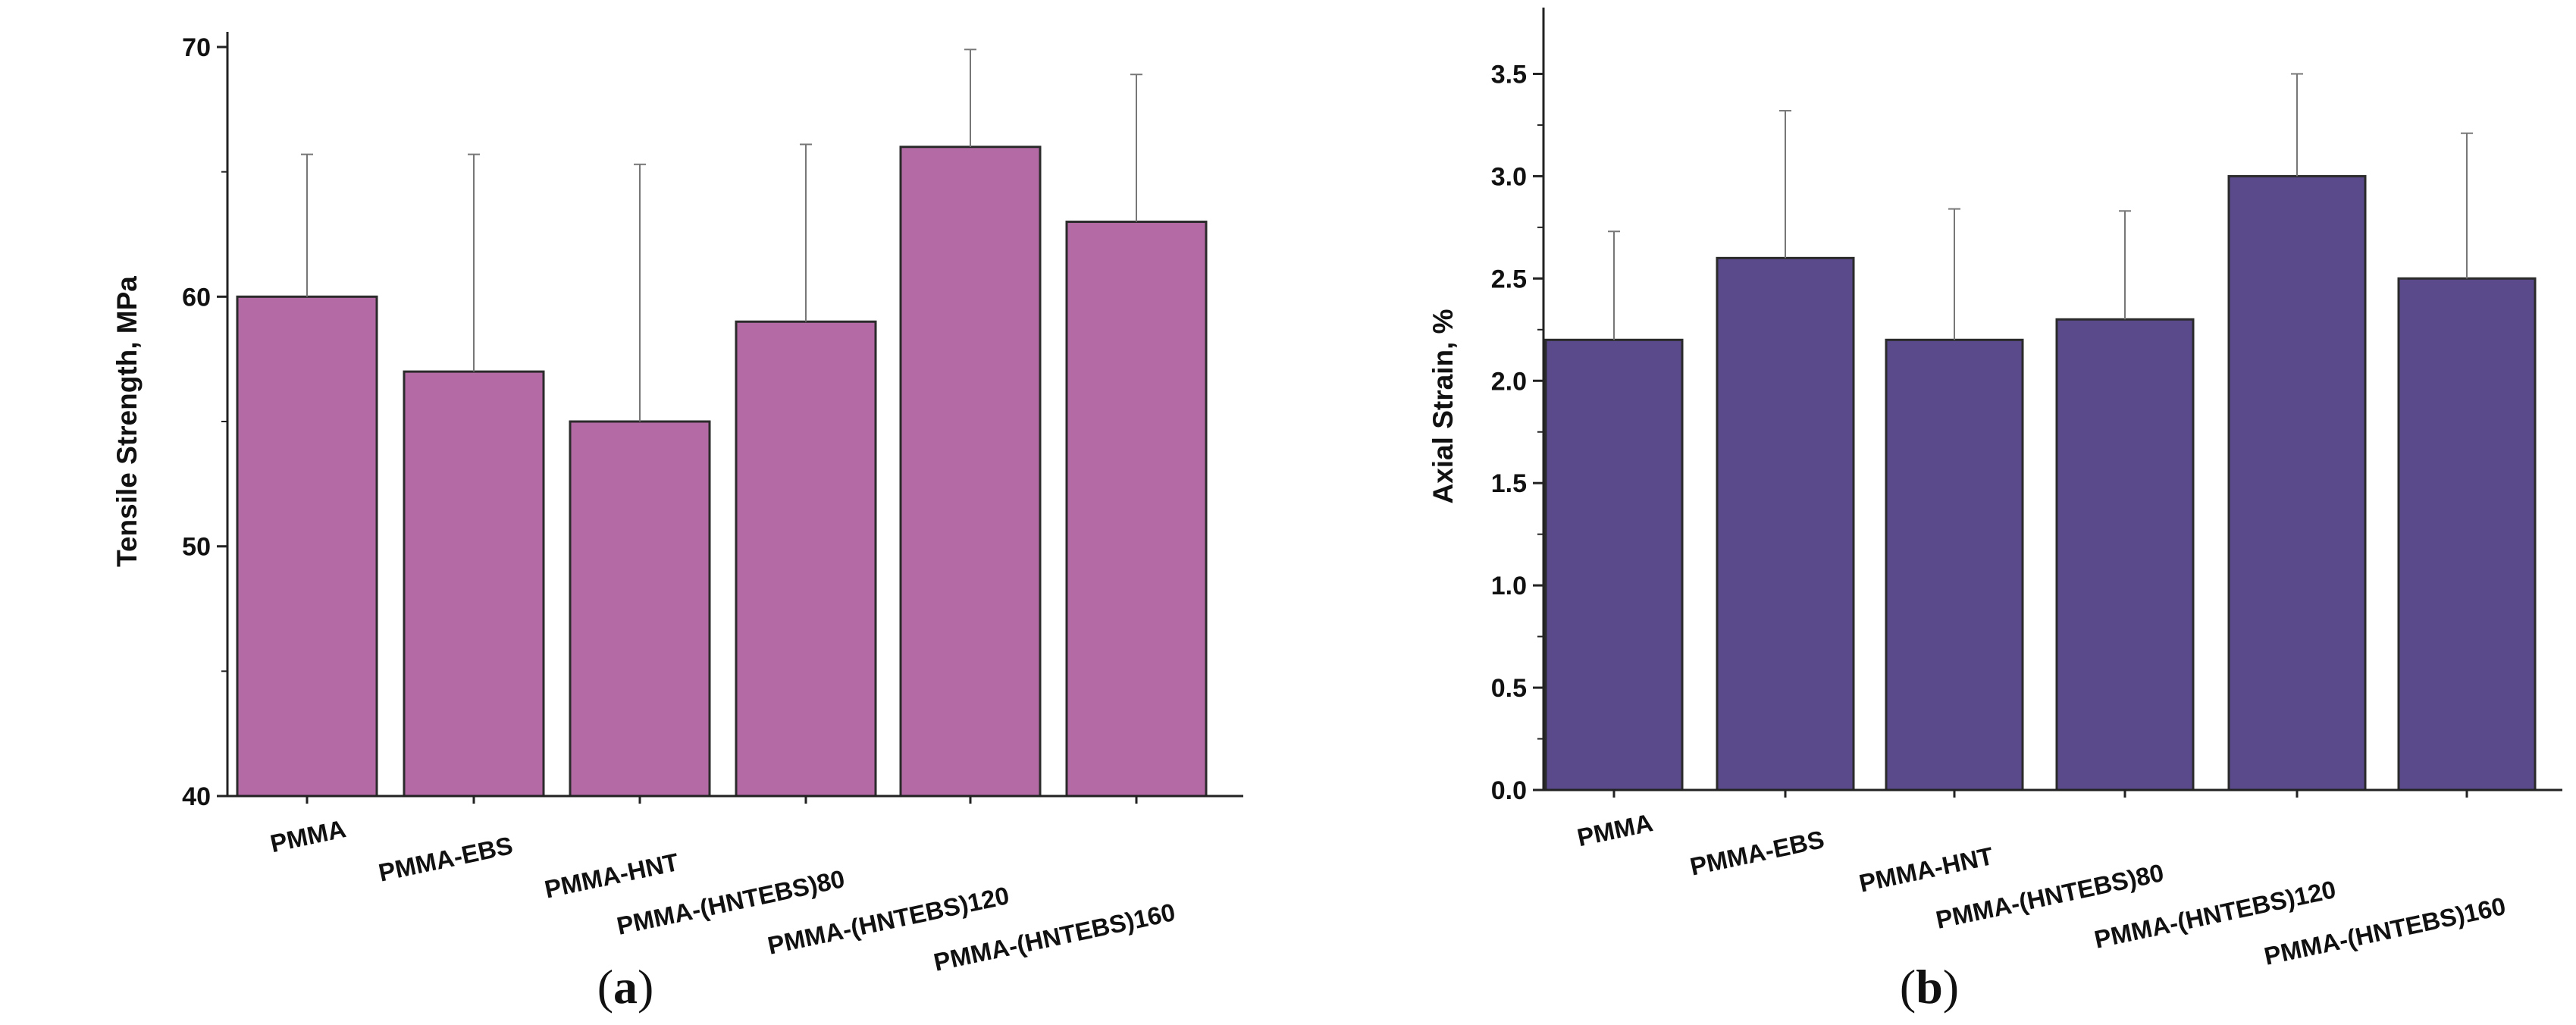  What do you see at coordinates (1509, 689) in the screenshot?
I see `y-tick-label-b-2: 0.5` at bounding box center [1509, 689].